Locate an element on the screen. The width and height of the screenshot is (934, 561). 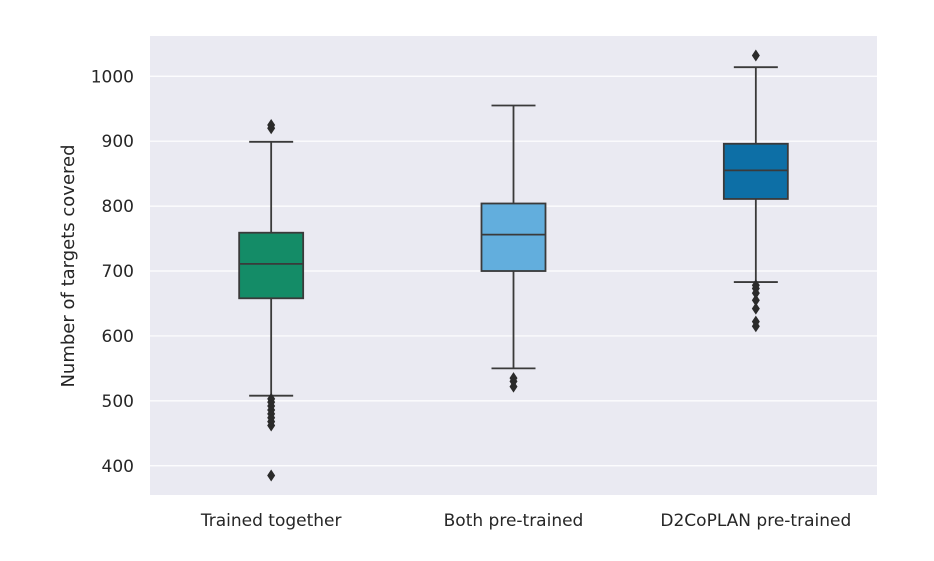
x-tick-label: Trained together is located at coordinates (271, 521).